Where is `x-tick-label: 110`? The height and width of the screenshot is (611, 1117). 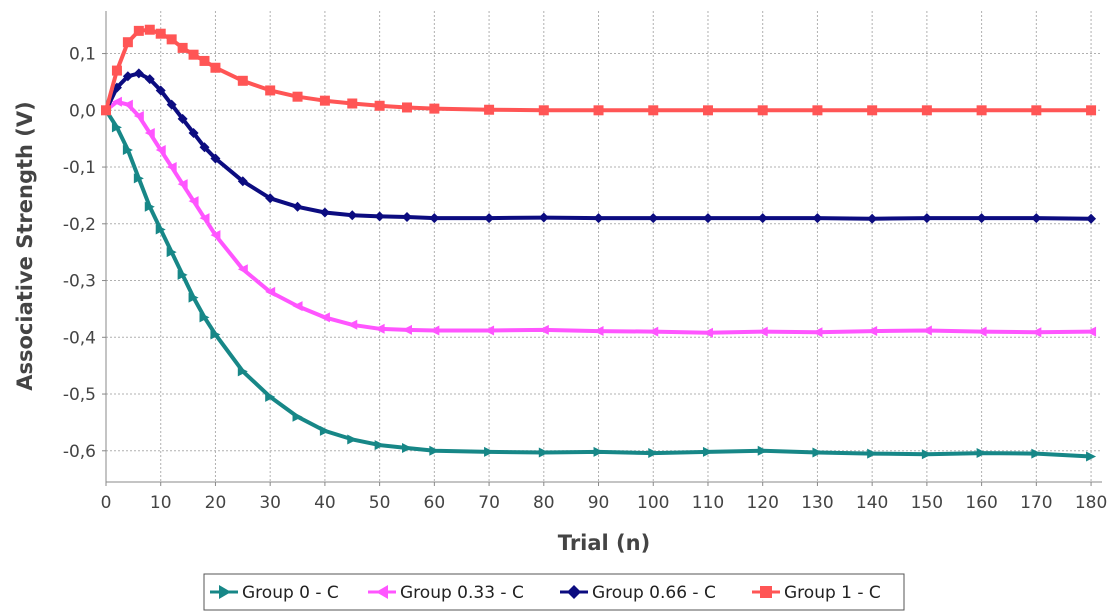
x-tick-label: 110 is located at coordinates (708, 503).